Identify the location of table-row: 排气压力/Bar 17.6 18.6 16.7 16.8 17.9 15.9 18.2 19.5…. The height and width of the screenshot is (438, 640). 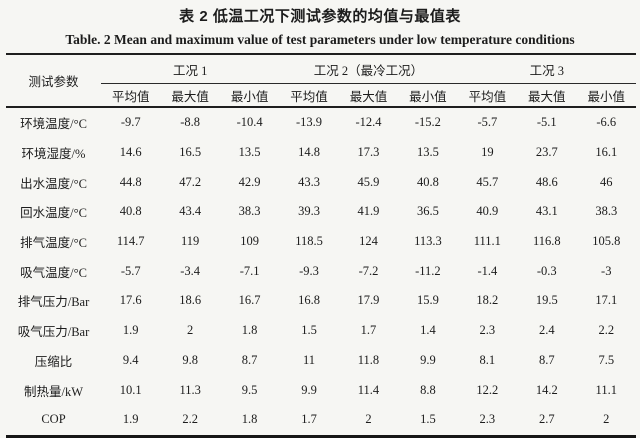
(321, 301).